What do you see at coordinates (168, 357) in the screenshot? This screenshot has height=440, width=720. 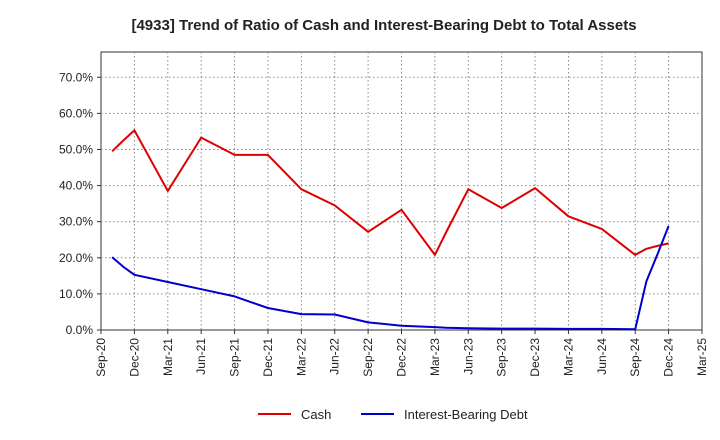 I see `x-tick-label: Mar-21` at bounding box center [168, 357].